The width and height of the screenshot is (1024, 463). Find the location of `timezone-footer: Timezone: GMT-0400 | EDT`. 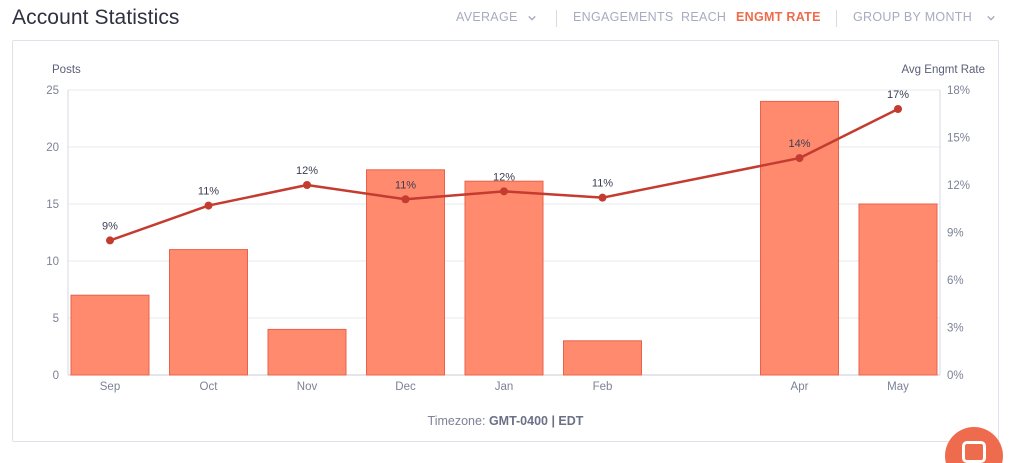

timezone-footer: Timezone: GMT-0400 | EDT is located at coordinates (505, 421).